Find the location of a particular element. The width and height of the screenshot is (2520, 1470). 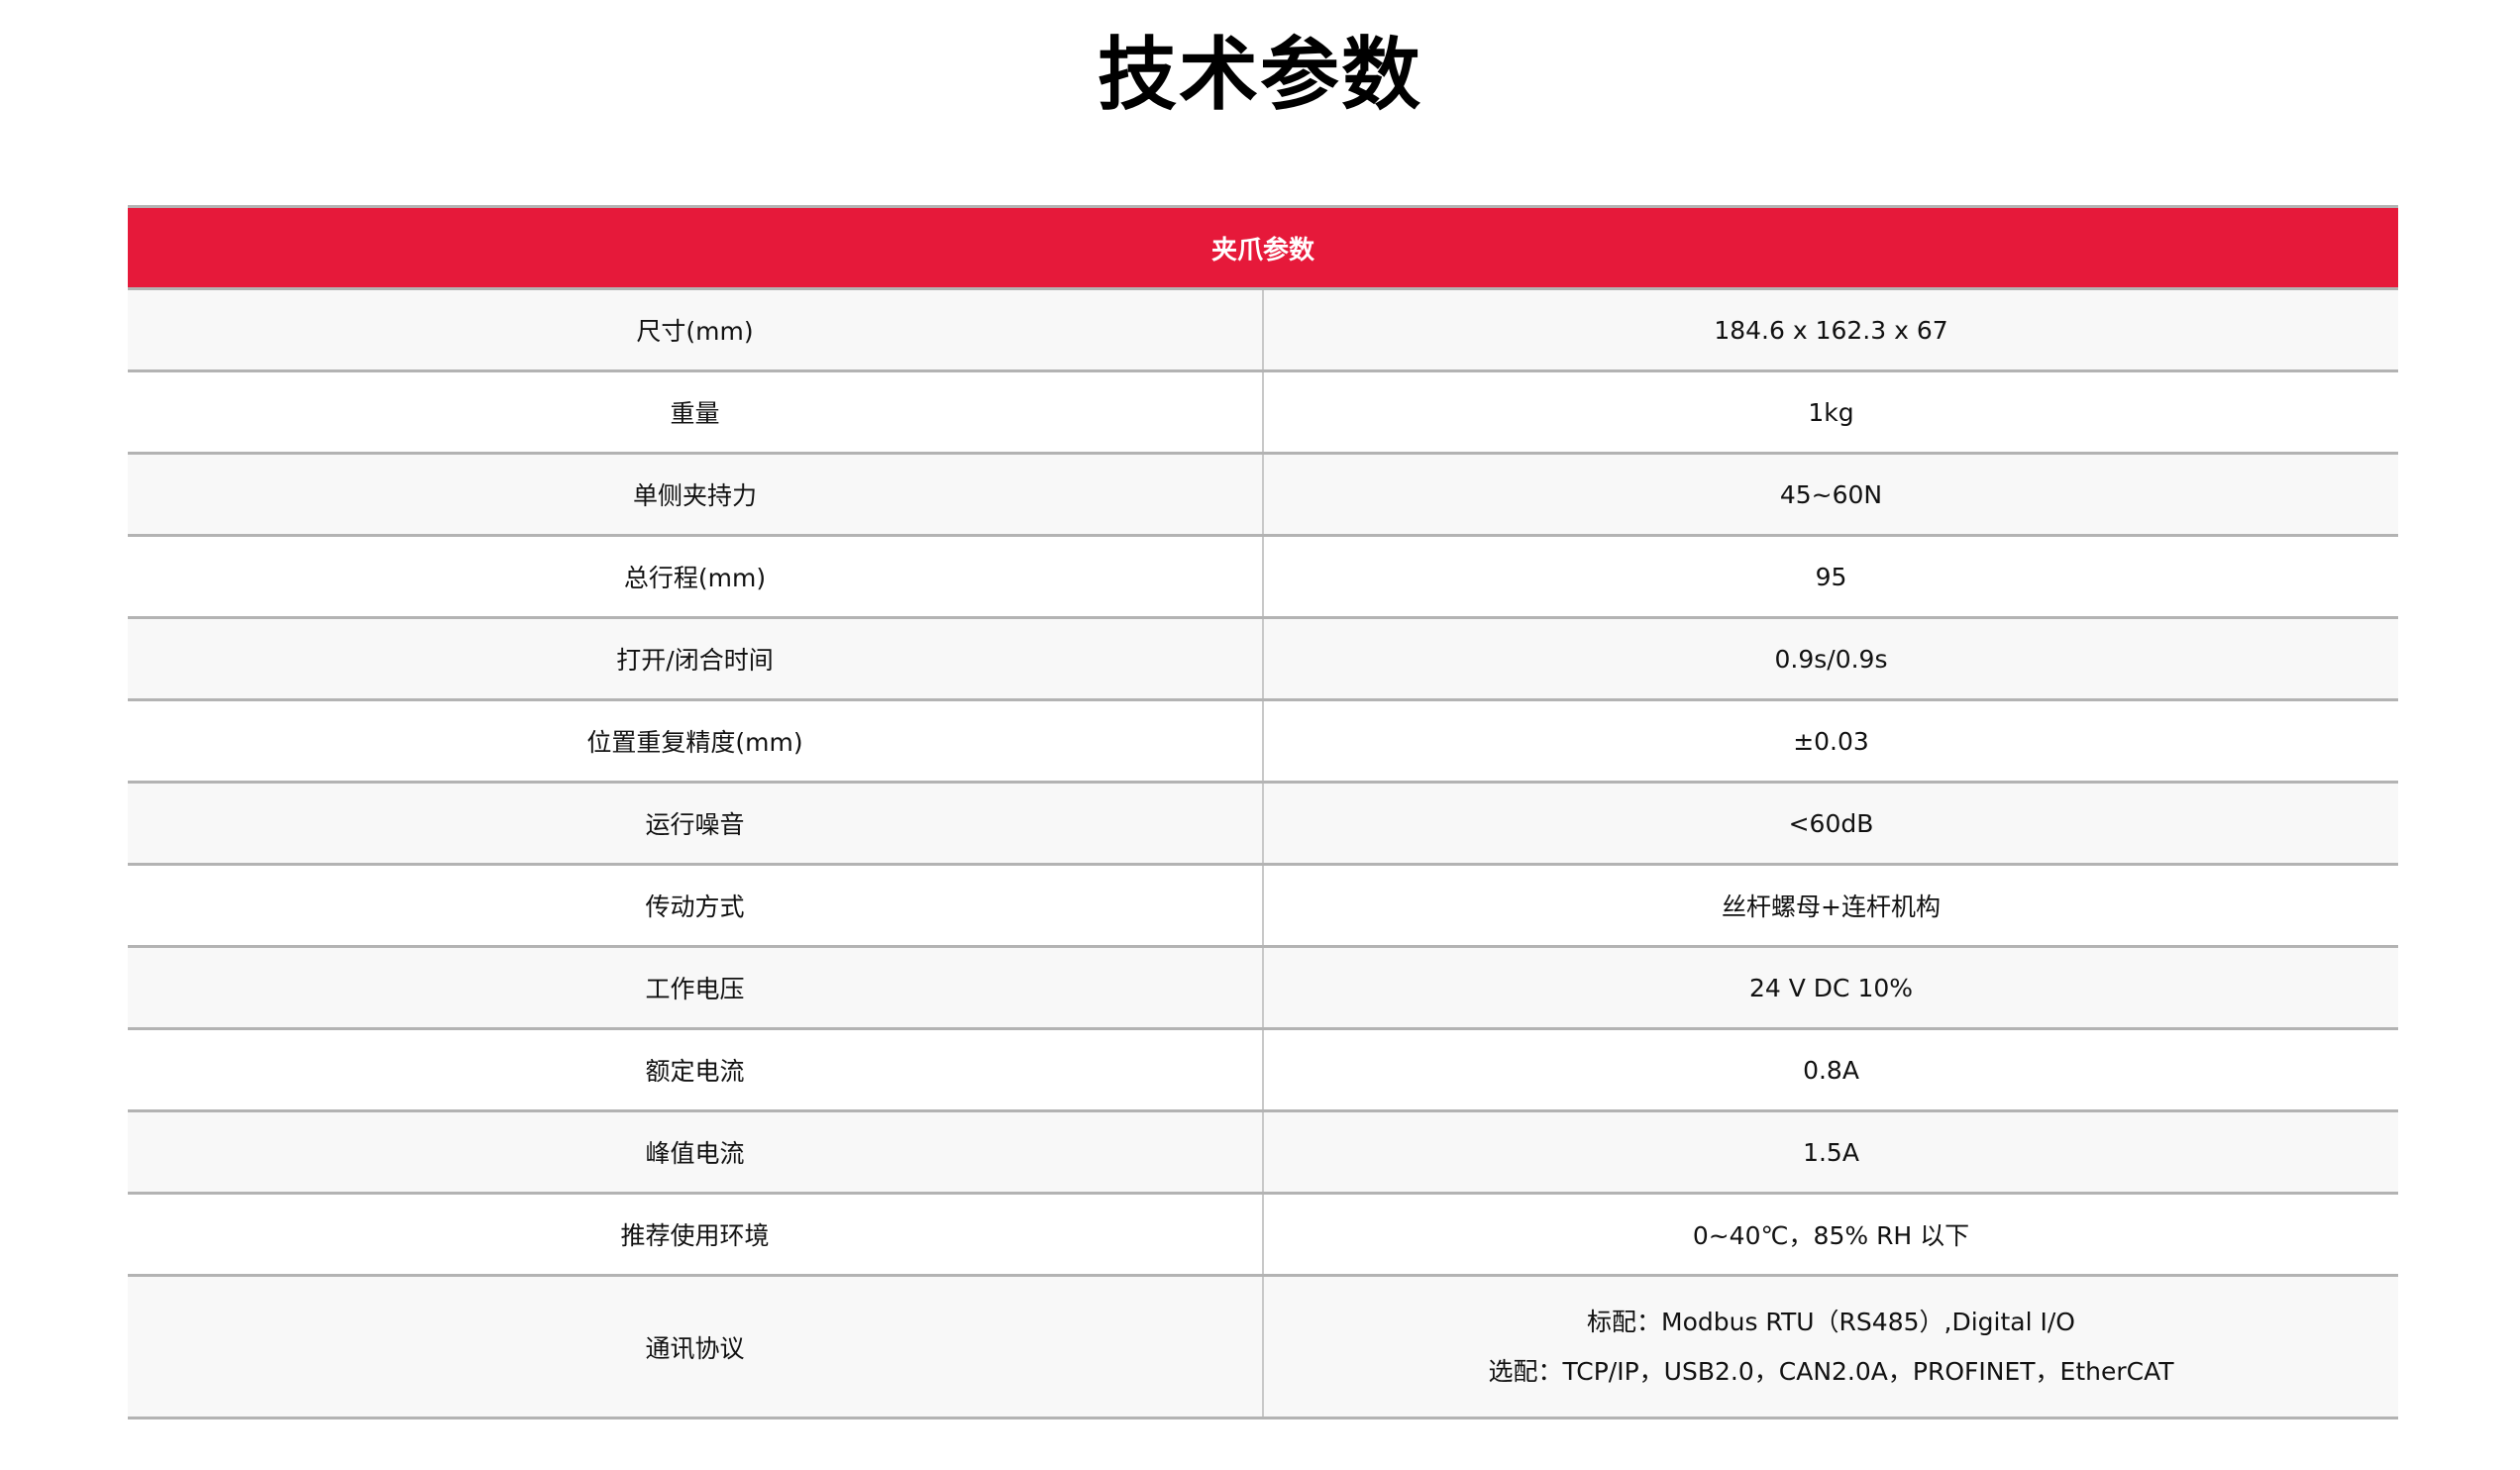

row-value: 0.8A is located at coordinates (1831, 1070).